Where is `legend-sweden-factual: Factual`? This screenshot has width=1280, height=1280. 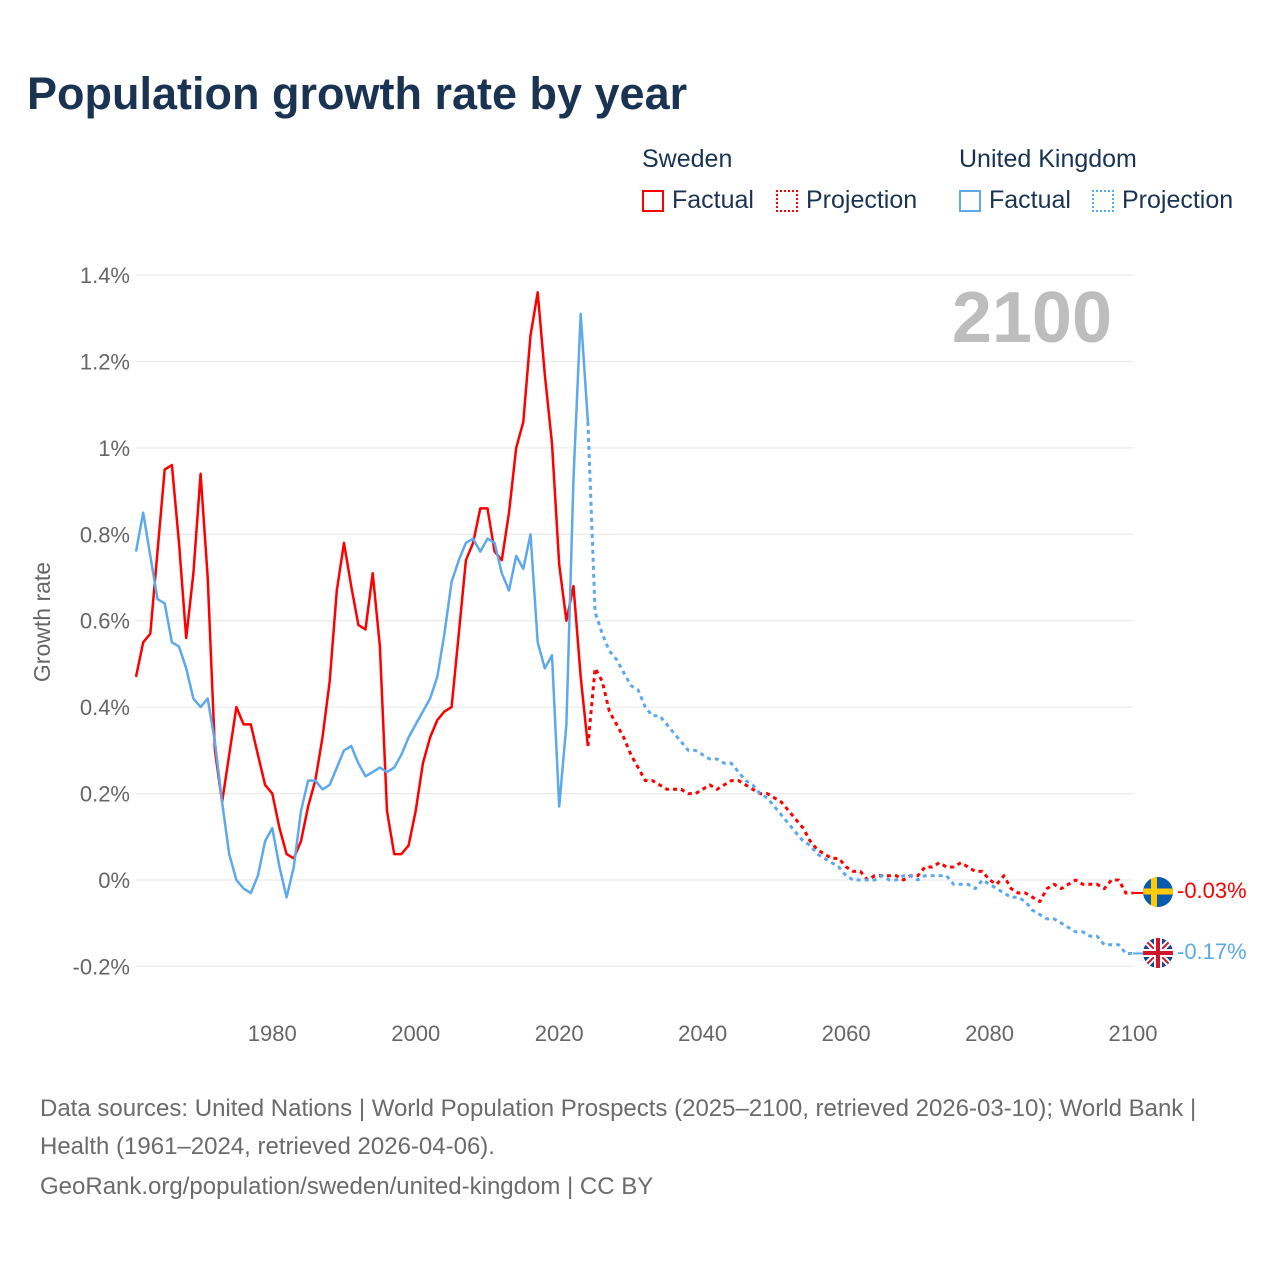 legend-sweden-factual: Factual is located at coordinates (698, 200).